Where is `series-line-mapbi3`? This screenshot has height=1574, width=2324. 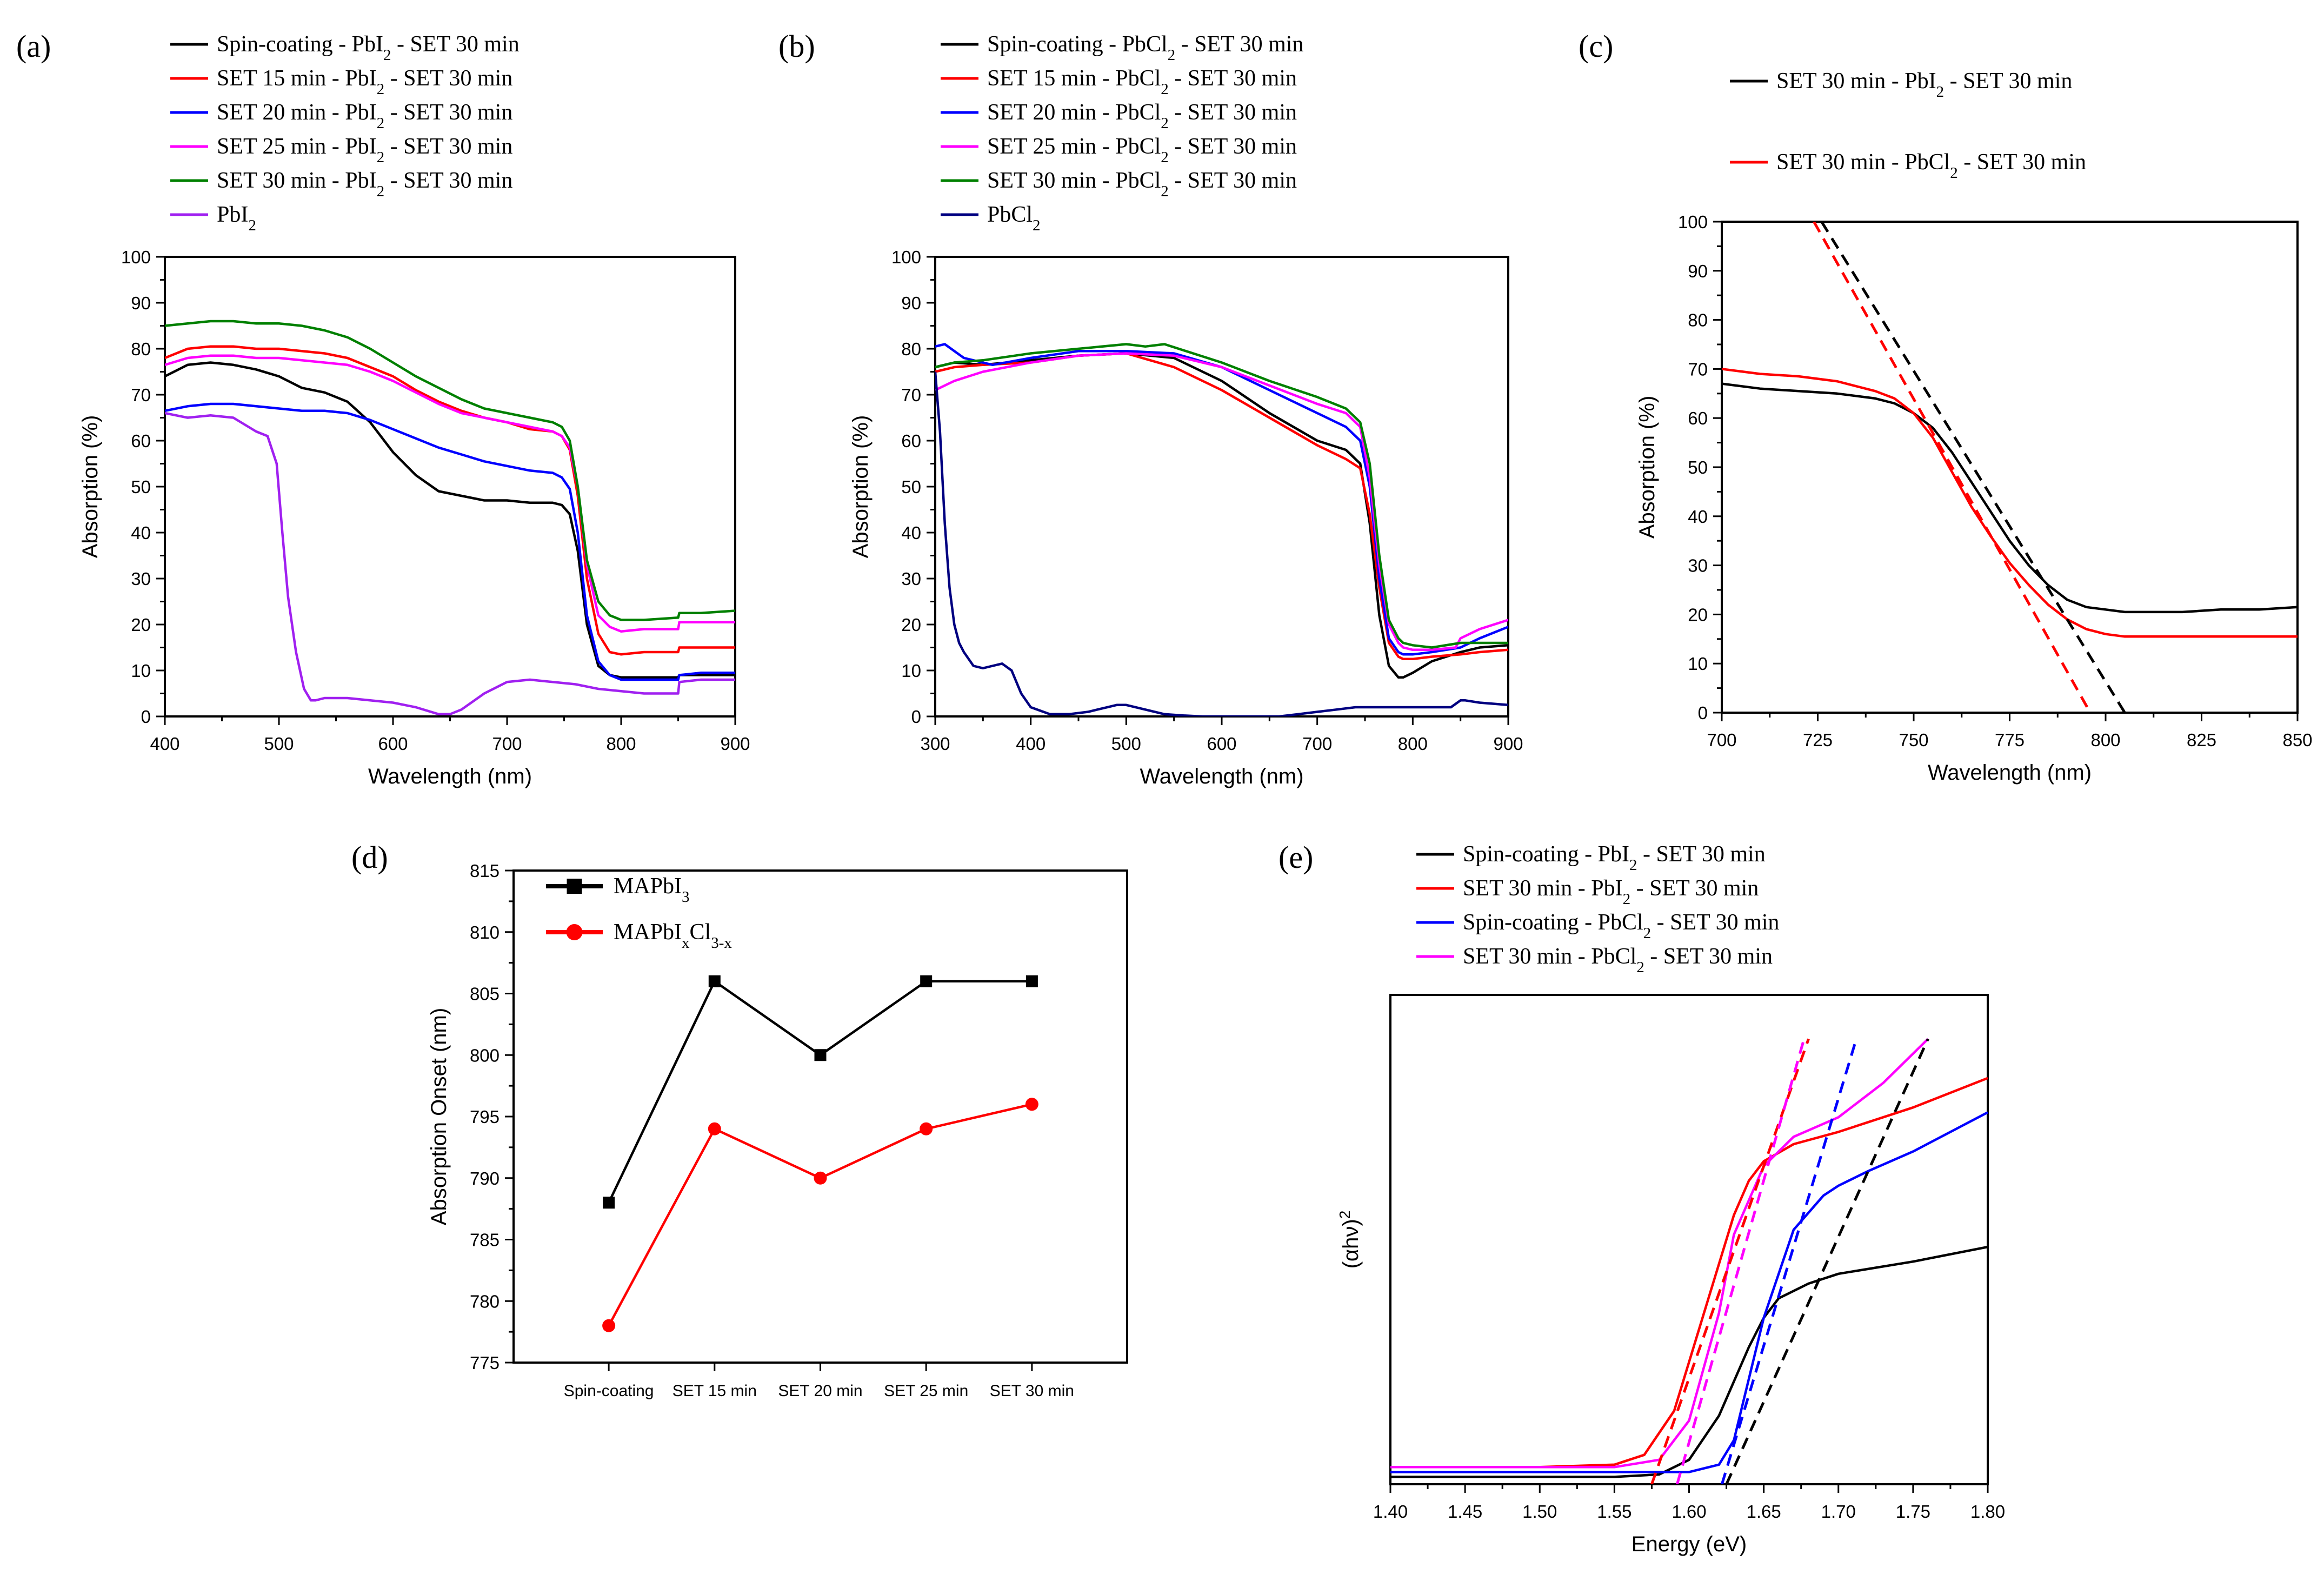
series-line-mapbi3 is located at coordinates (820, 1092).